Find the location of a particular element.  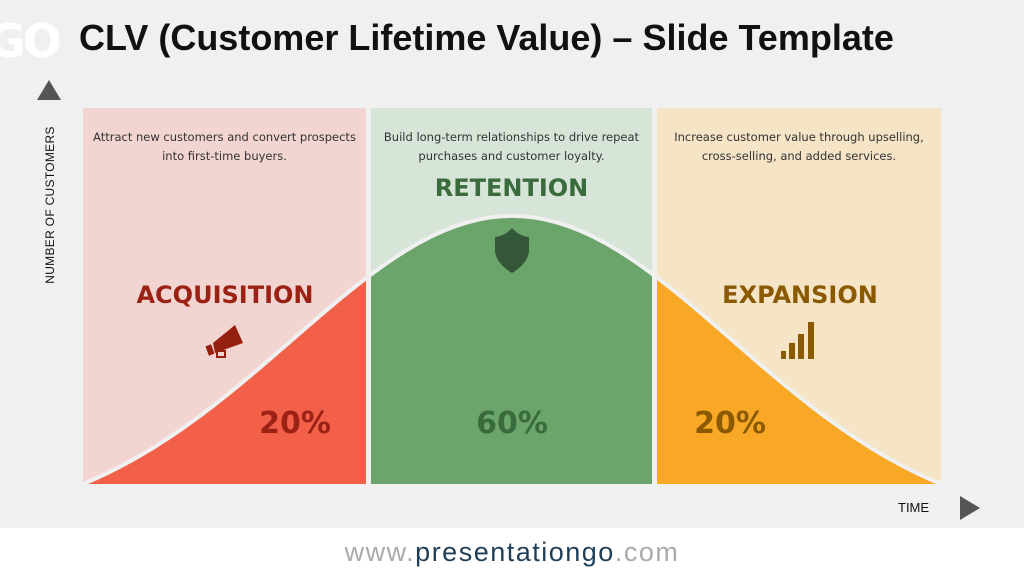

footer-prefix: www. is located at coordinates (380, 552).